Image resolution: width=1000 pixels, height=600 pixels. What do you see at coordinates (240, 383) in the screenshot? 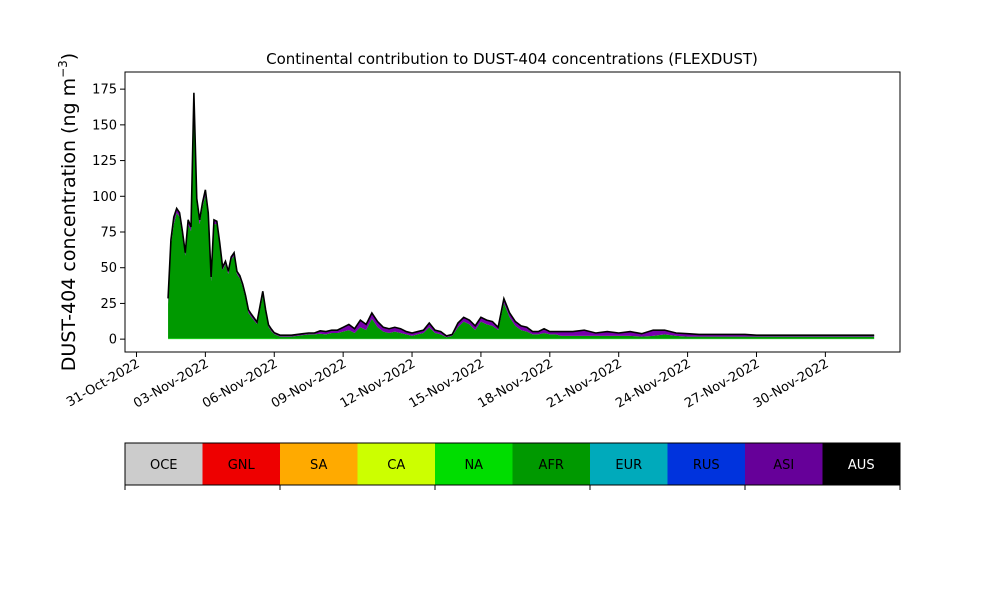
I see `x-tick-label: 06-Nov-2022` at bounding box center [240, 383].